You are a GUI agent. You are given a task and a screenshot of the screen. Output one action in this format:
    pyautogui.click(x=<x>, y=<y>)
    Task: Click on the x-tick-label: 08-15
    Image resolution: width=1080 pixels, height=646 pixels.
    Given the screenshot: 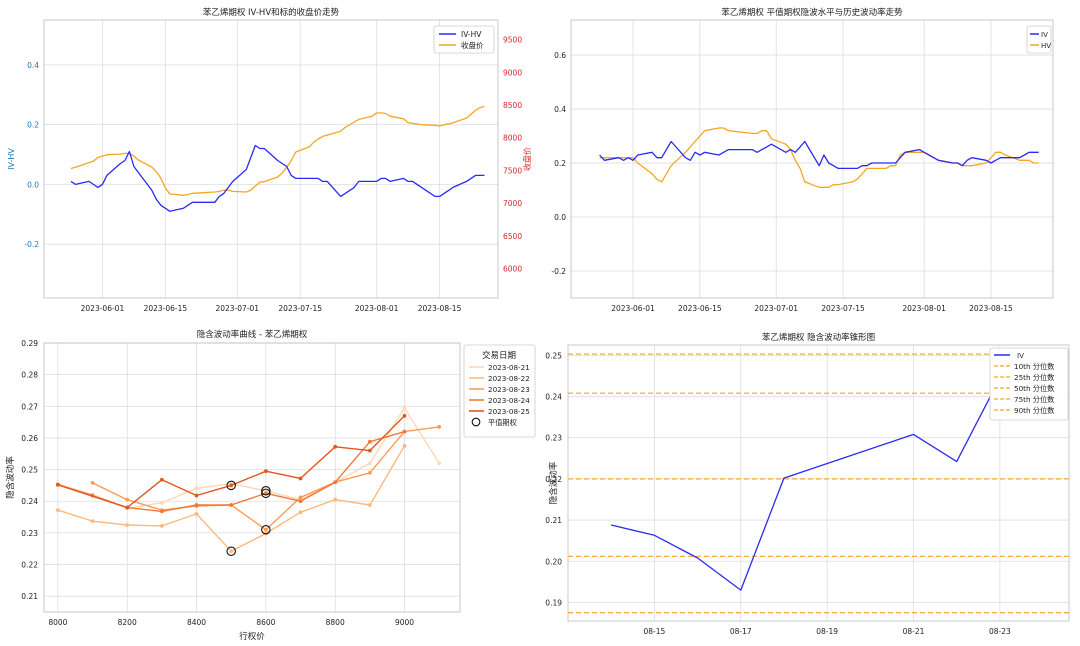 What is the action you would take?
    pyautogui.click(x=654, y=631)
    